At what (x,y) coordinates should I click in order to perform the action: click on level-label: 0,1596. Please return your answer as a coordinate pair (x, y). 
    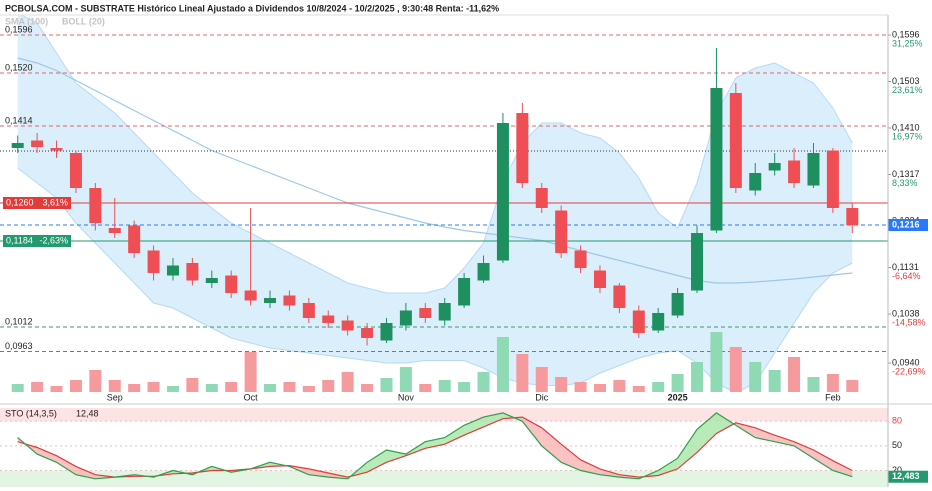
    Looking at the image, I should click on (19, 29).